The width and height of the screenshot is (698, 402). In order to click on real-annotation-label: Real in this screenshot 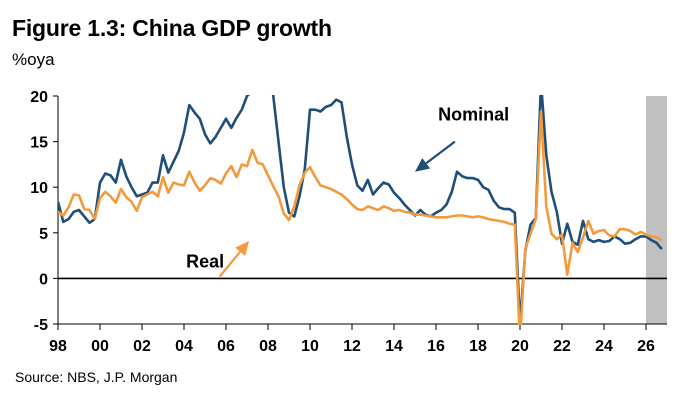, I will do `click(205, 261)`.